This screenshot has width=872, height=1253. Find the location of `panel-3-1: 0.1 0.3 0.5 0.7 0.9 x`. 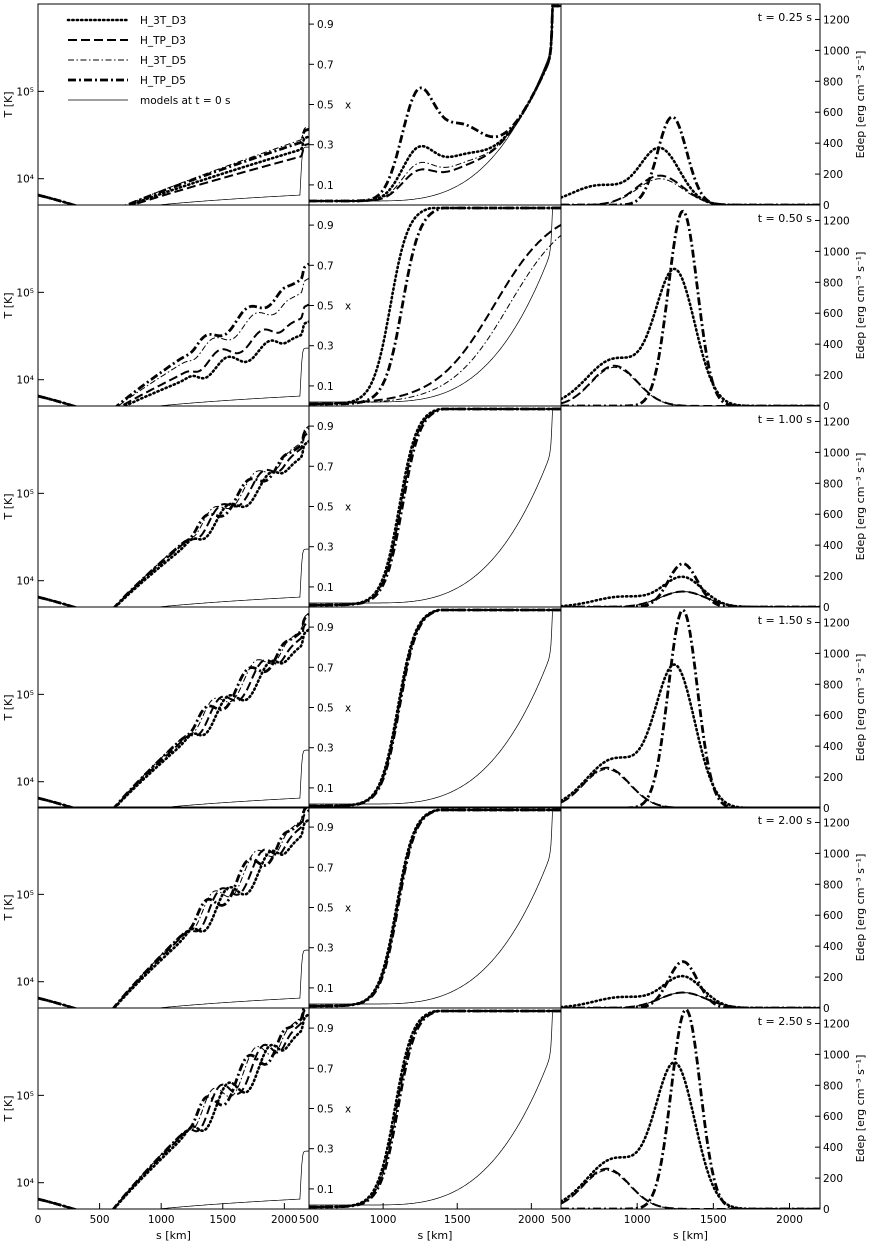

panel-3-1: 0.1 0.3 0.5 0.7 0.9 x is located at coordinates (435, 707).